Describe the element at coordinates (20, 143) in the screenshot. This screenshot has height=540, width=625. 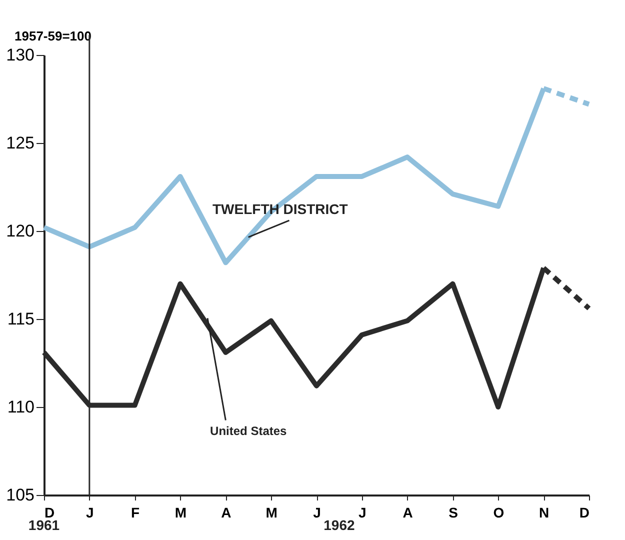
I see `y-tick-label: 125` at that location.